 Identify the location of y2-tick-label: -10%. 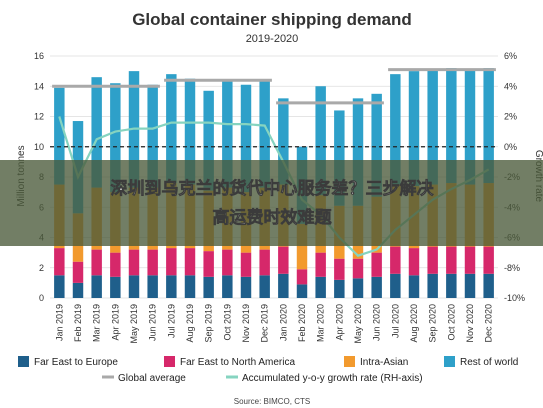
(514, 298).